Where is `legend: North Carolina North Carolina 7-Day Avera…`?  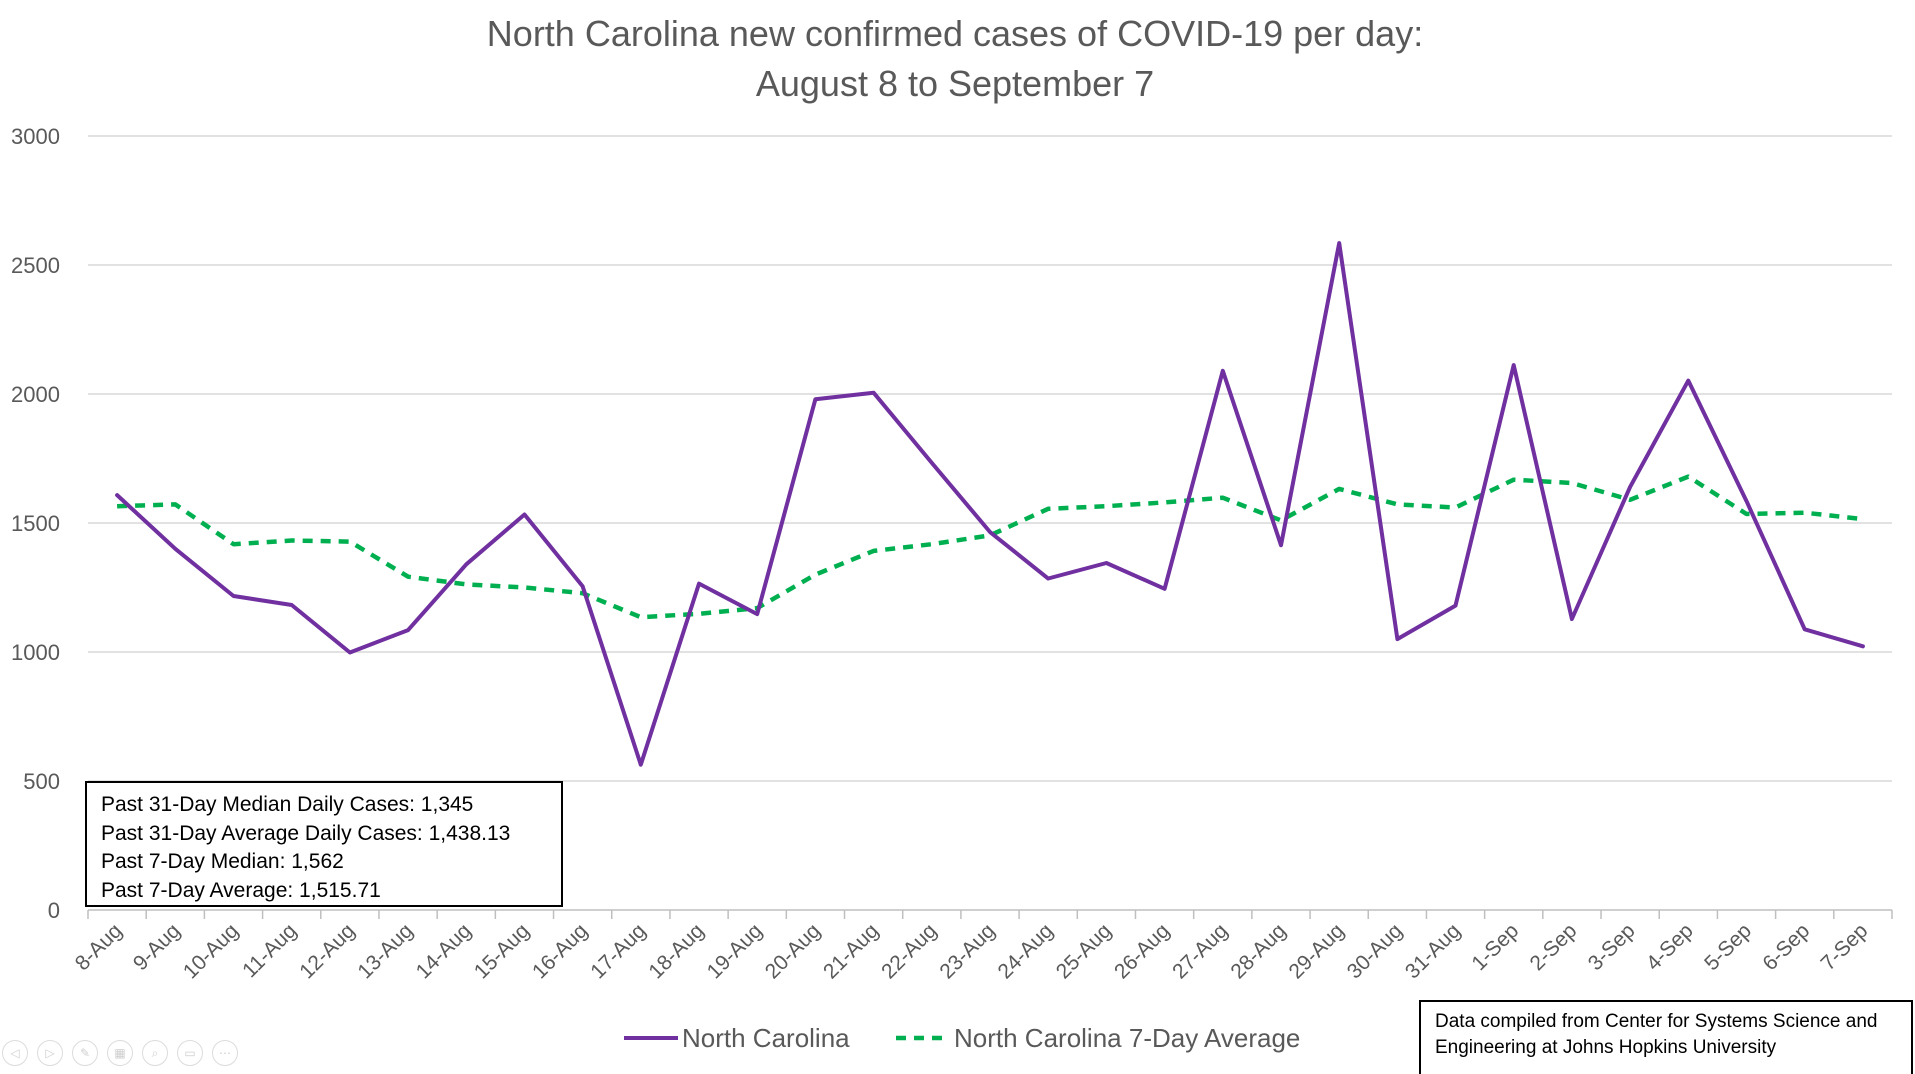 legend: North Carolina North Carolina 7-Day Avera… is located at coordinates (962, 1038).